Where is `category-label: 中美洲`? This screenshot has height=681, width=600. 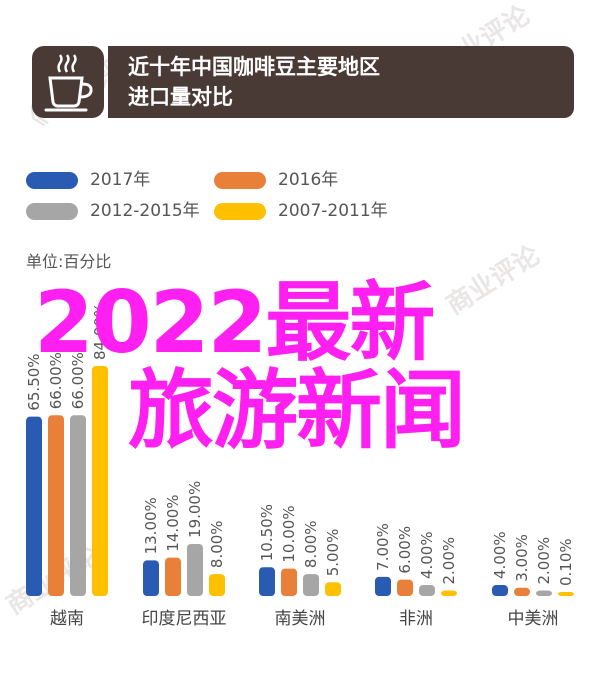
category-label: 中美洲 is located at coordinates (533, 619).